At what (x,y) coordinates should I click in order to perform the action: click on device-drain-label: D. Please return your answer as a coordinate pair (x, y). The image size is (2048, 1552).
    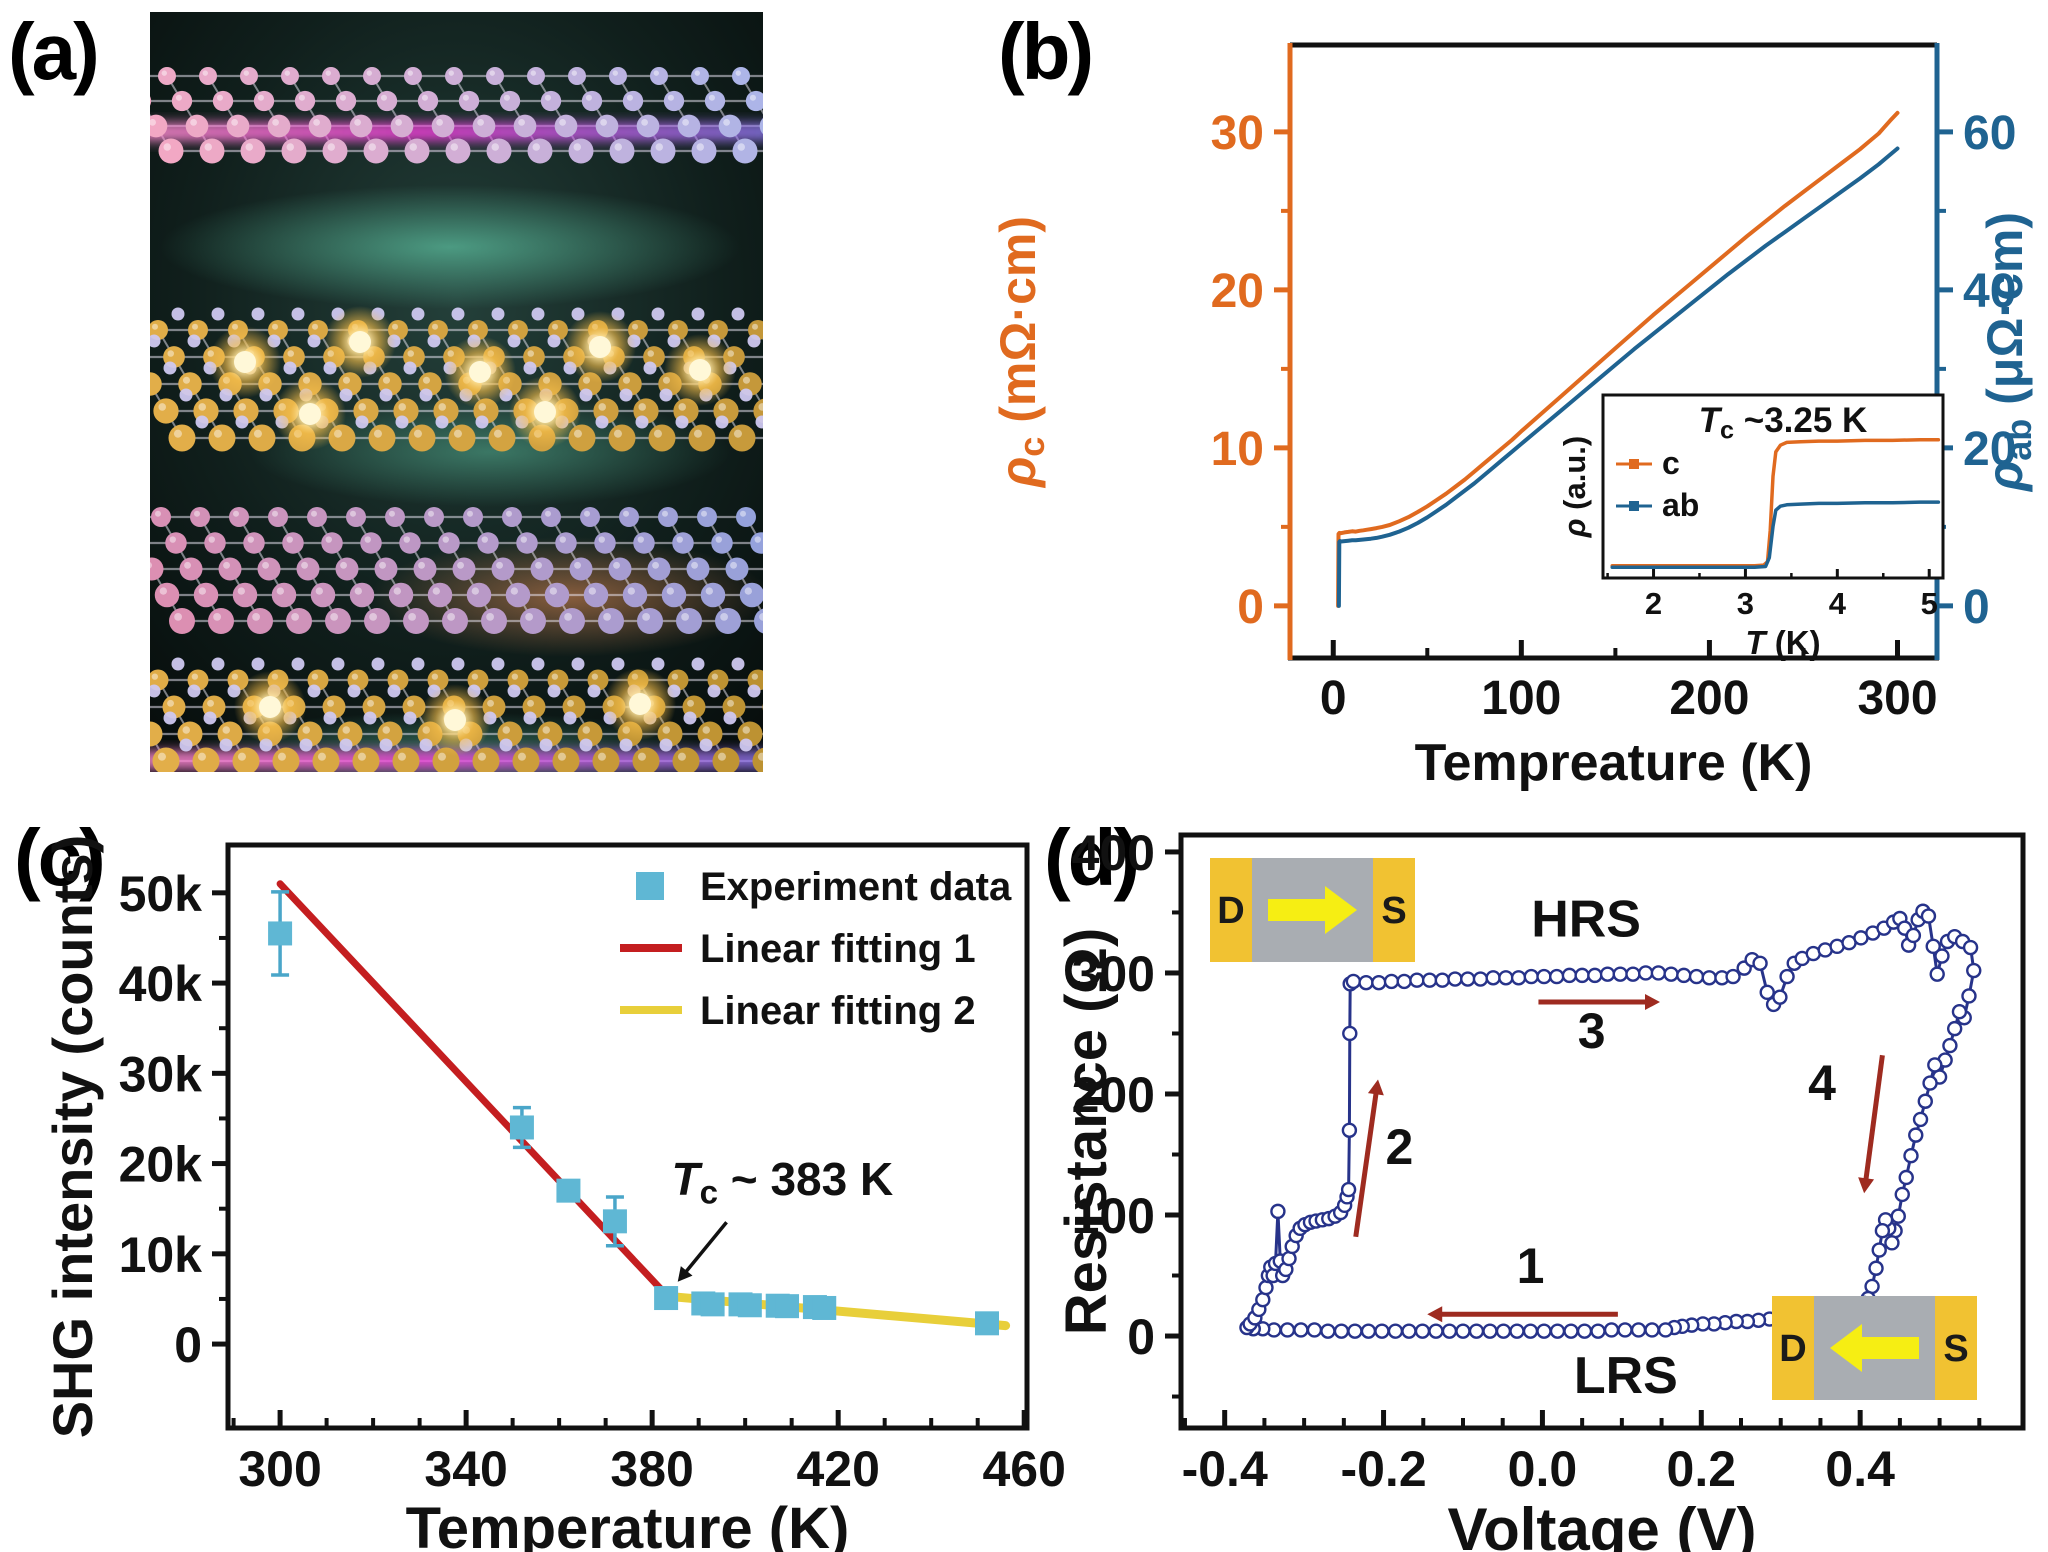
    Looking at the image, I should click on (1792, 1349).